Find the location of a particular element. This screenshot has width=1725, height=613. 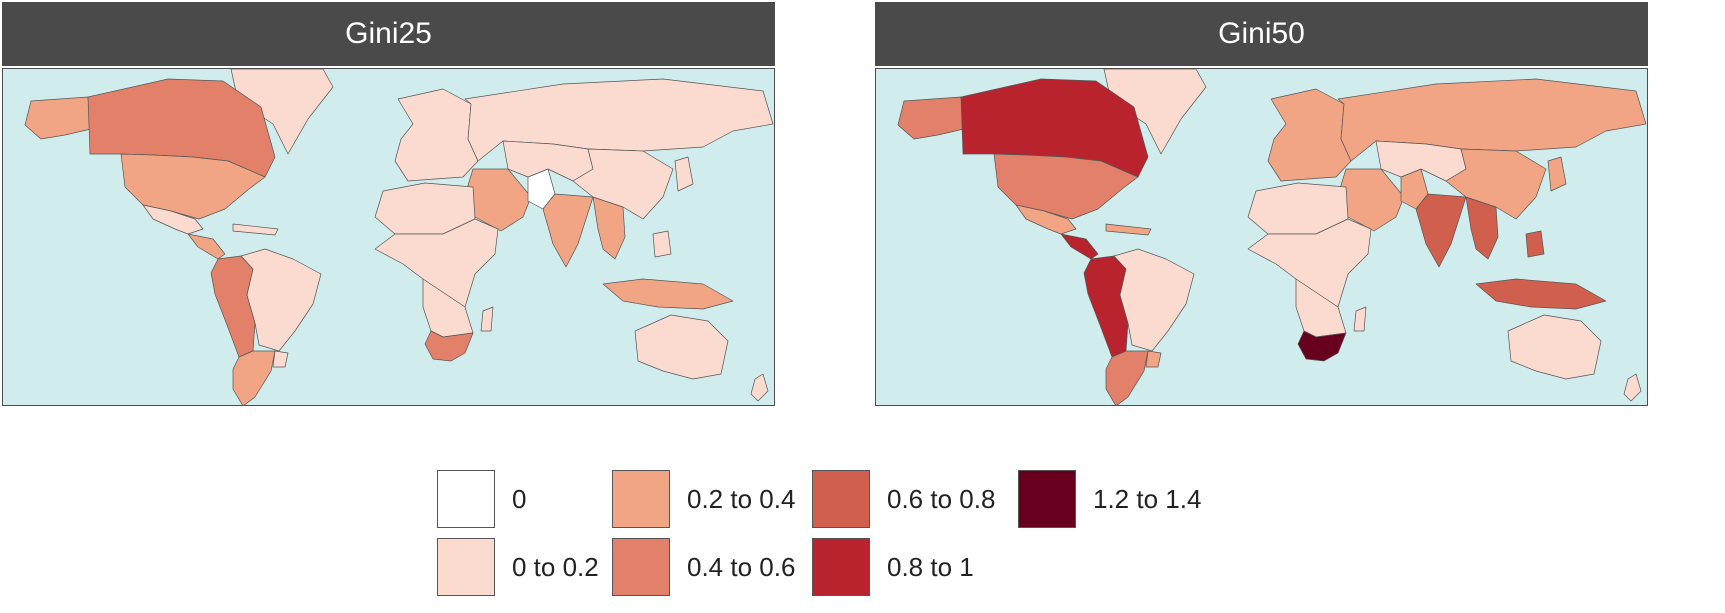

panel-title-gini50: Gini50 is located at coordinates (1261, 34).